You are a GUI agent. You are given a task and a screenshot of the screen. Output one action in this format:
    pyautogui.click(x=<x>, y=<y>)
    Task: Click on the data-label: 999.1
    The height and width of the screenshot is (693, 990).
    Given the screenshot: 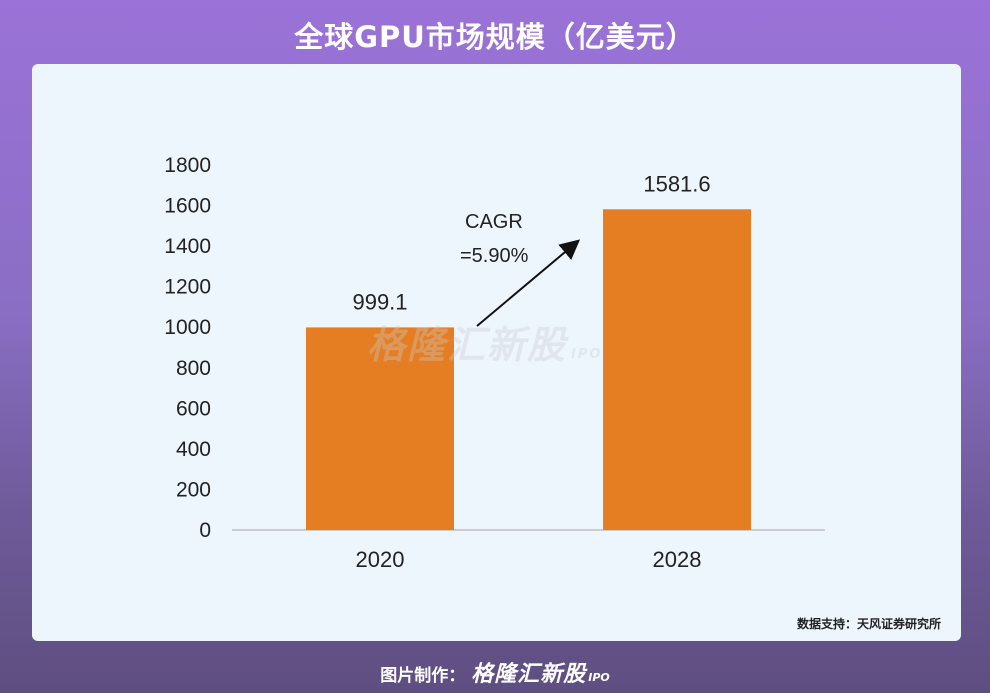 What is the action you would take?
    pyautogui.click(x=379, y=301)
    